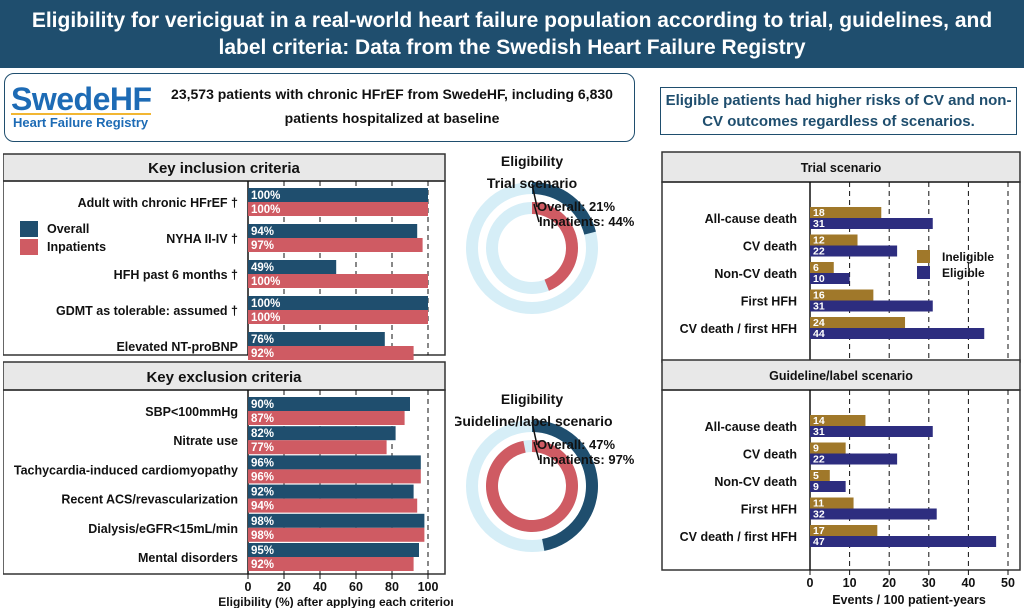 The image size is (1024, 608). What do you see at coordinates (81, 121) in the screenshot?
I see `logo-subtitle: Heart Failure Registry` at bounding box center [81, 121].